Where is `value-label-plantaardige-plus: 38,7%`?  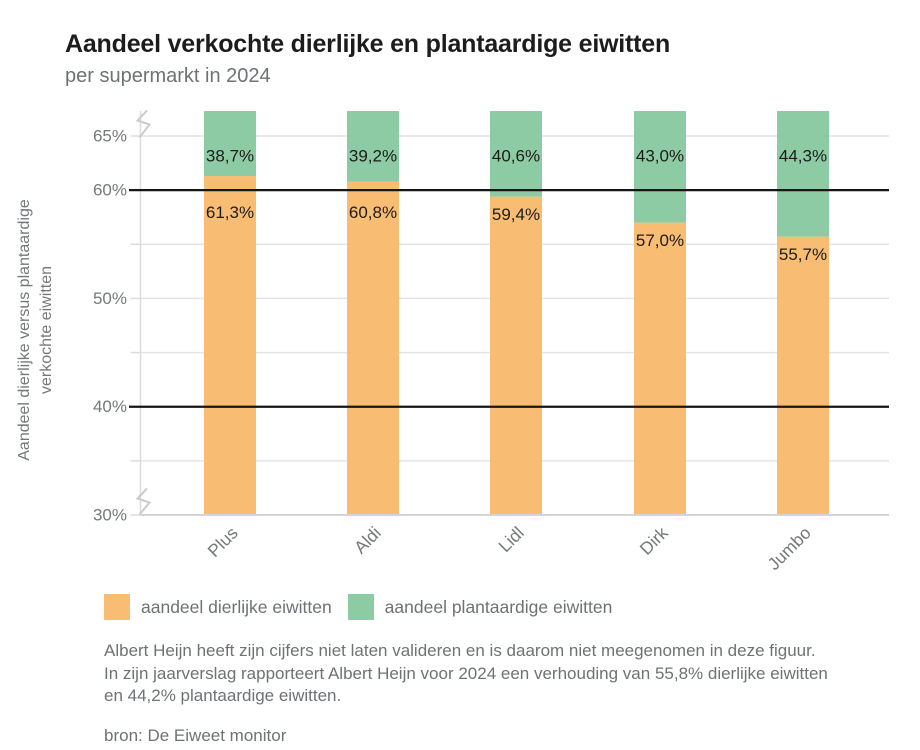
value-label-plantaardige-plus: 38,7% is located at coordinates (230, 156).